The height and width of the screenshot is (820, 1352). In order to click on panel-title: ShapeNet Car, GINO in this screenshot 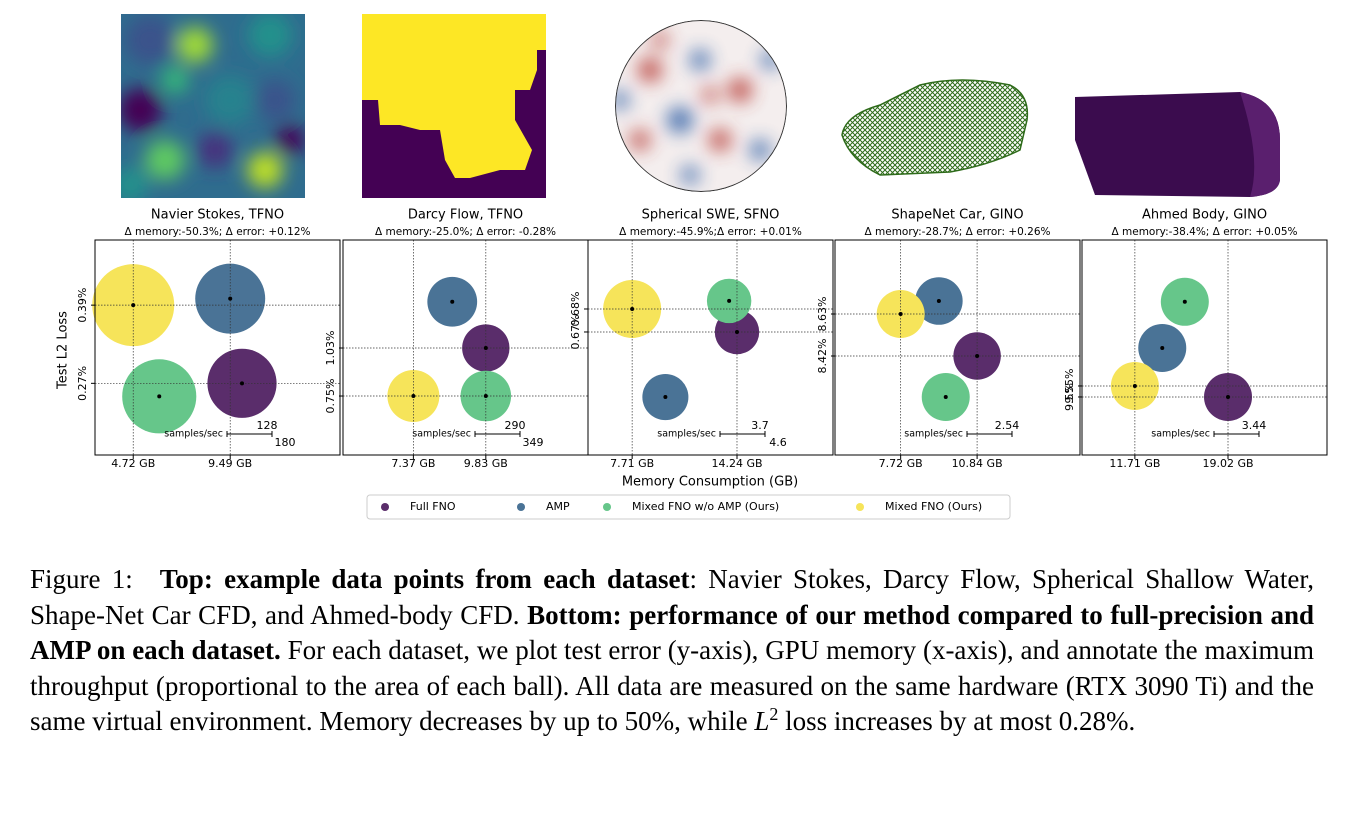, I will do `click(957, 215)`.